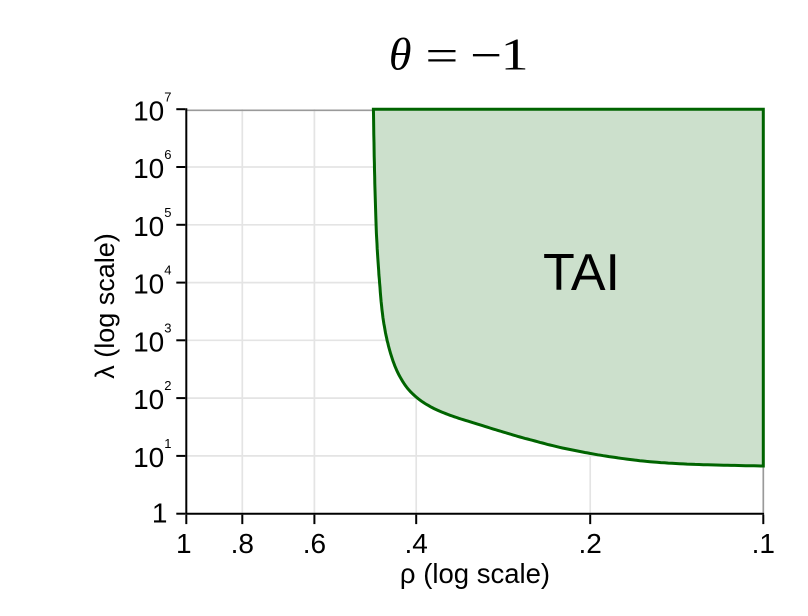 The height and width of the screenshot is (616, 808). What do you see at coordinates (152, 107) in the screenshot?
I see `svg-text: 10⁷` at bounding box center [152, 107].